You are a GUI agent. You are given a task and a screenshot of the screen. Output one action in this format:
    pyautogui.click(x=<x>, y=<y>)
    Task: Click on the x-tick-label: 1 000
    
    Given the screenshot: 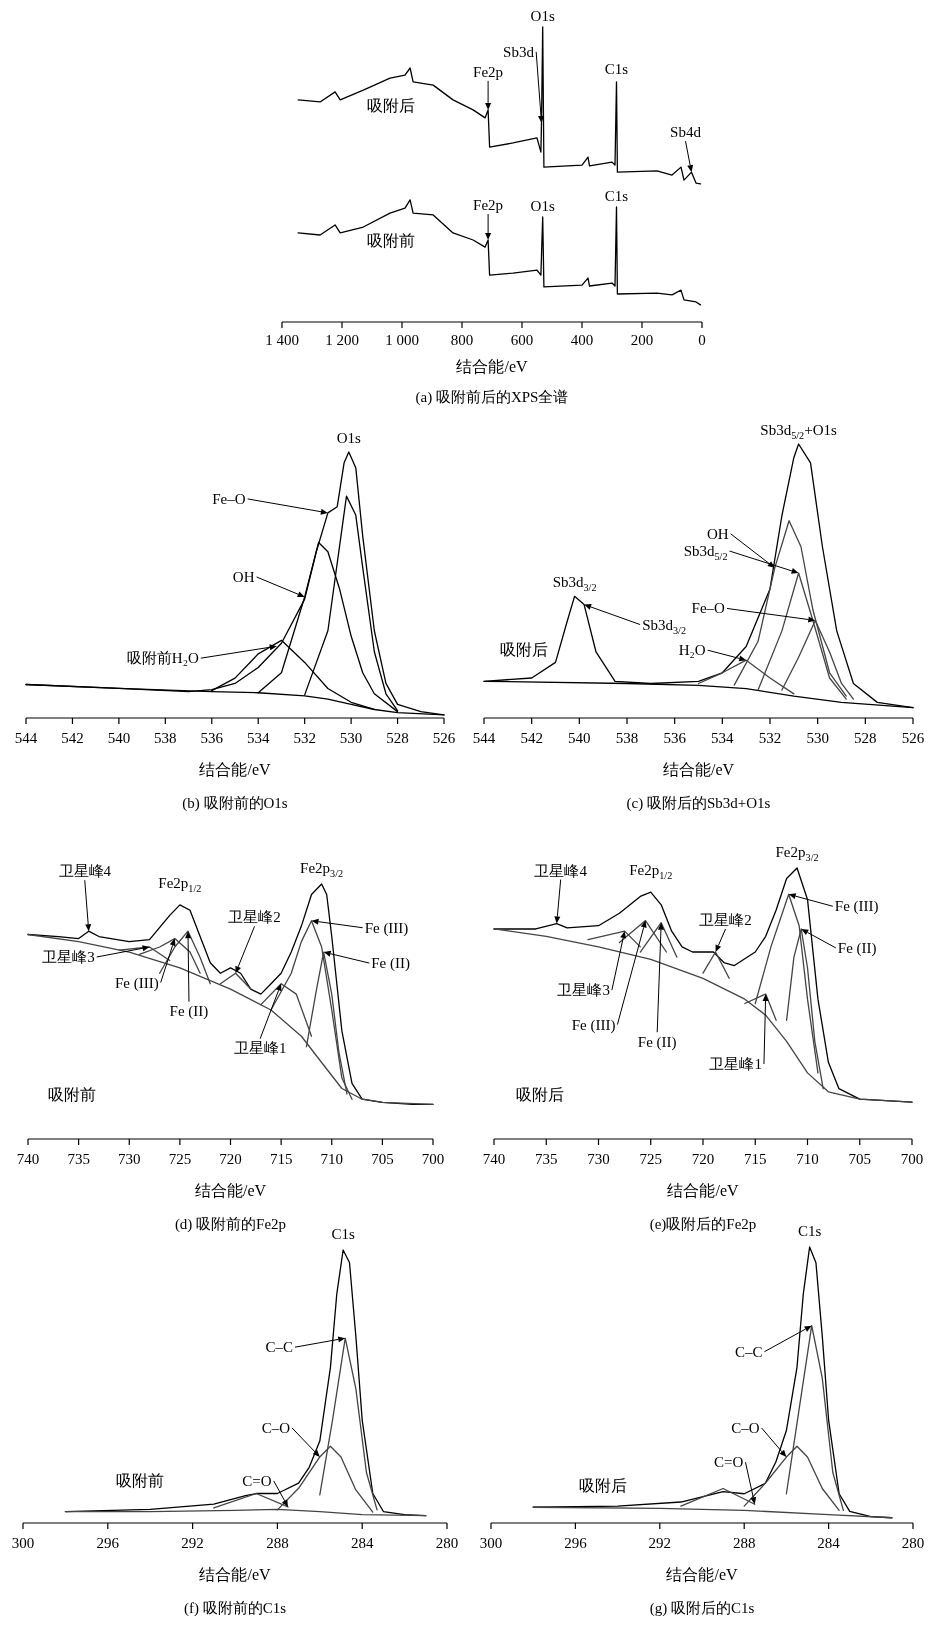 What is the action you would take?
    pyautogui.click(x=402, y=340)
    